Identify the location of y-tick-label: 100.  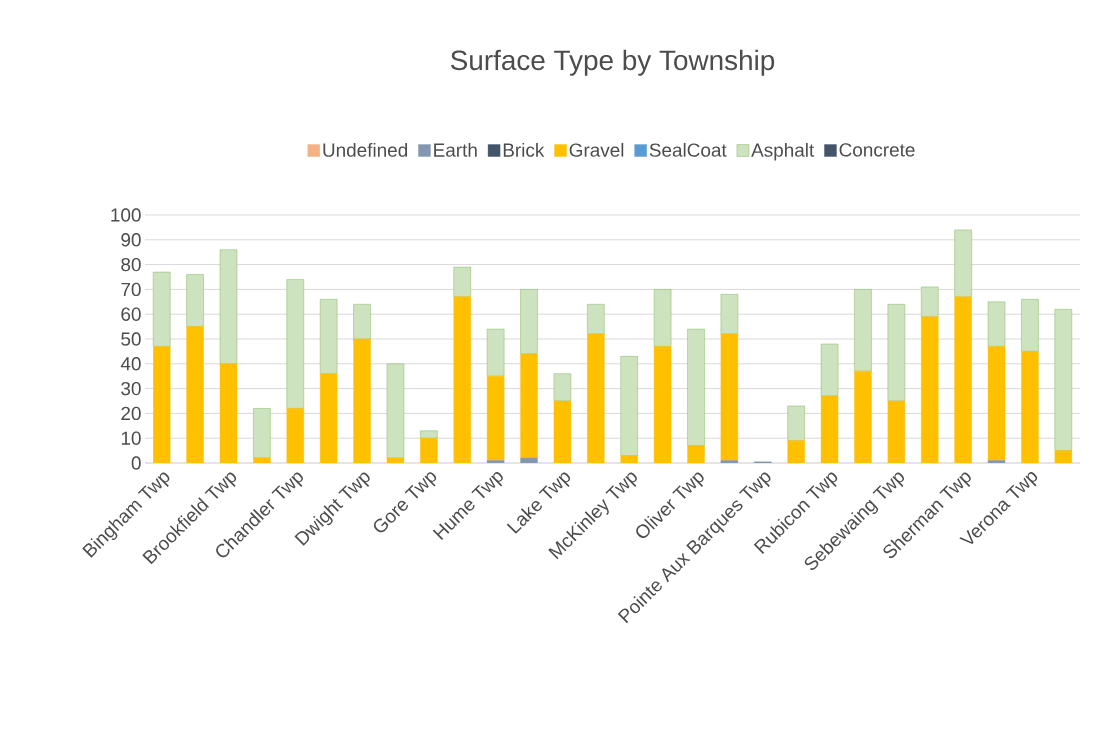
(126, 215).